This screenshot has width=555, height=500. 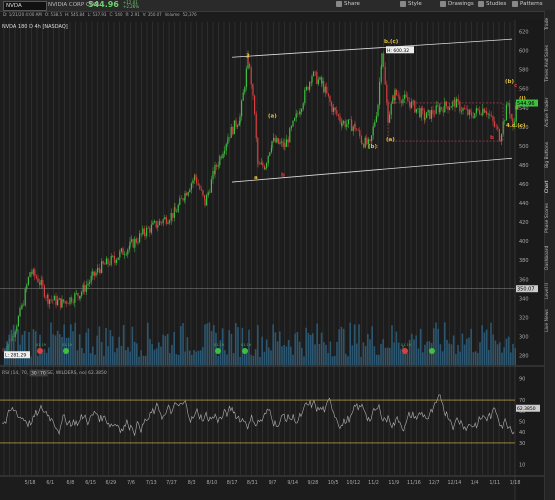 What do you see at coordinates (457, 4) in the screenshot?
I see `drawings-button: Drawings` at bounding box center [457, 4].